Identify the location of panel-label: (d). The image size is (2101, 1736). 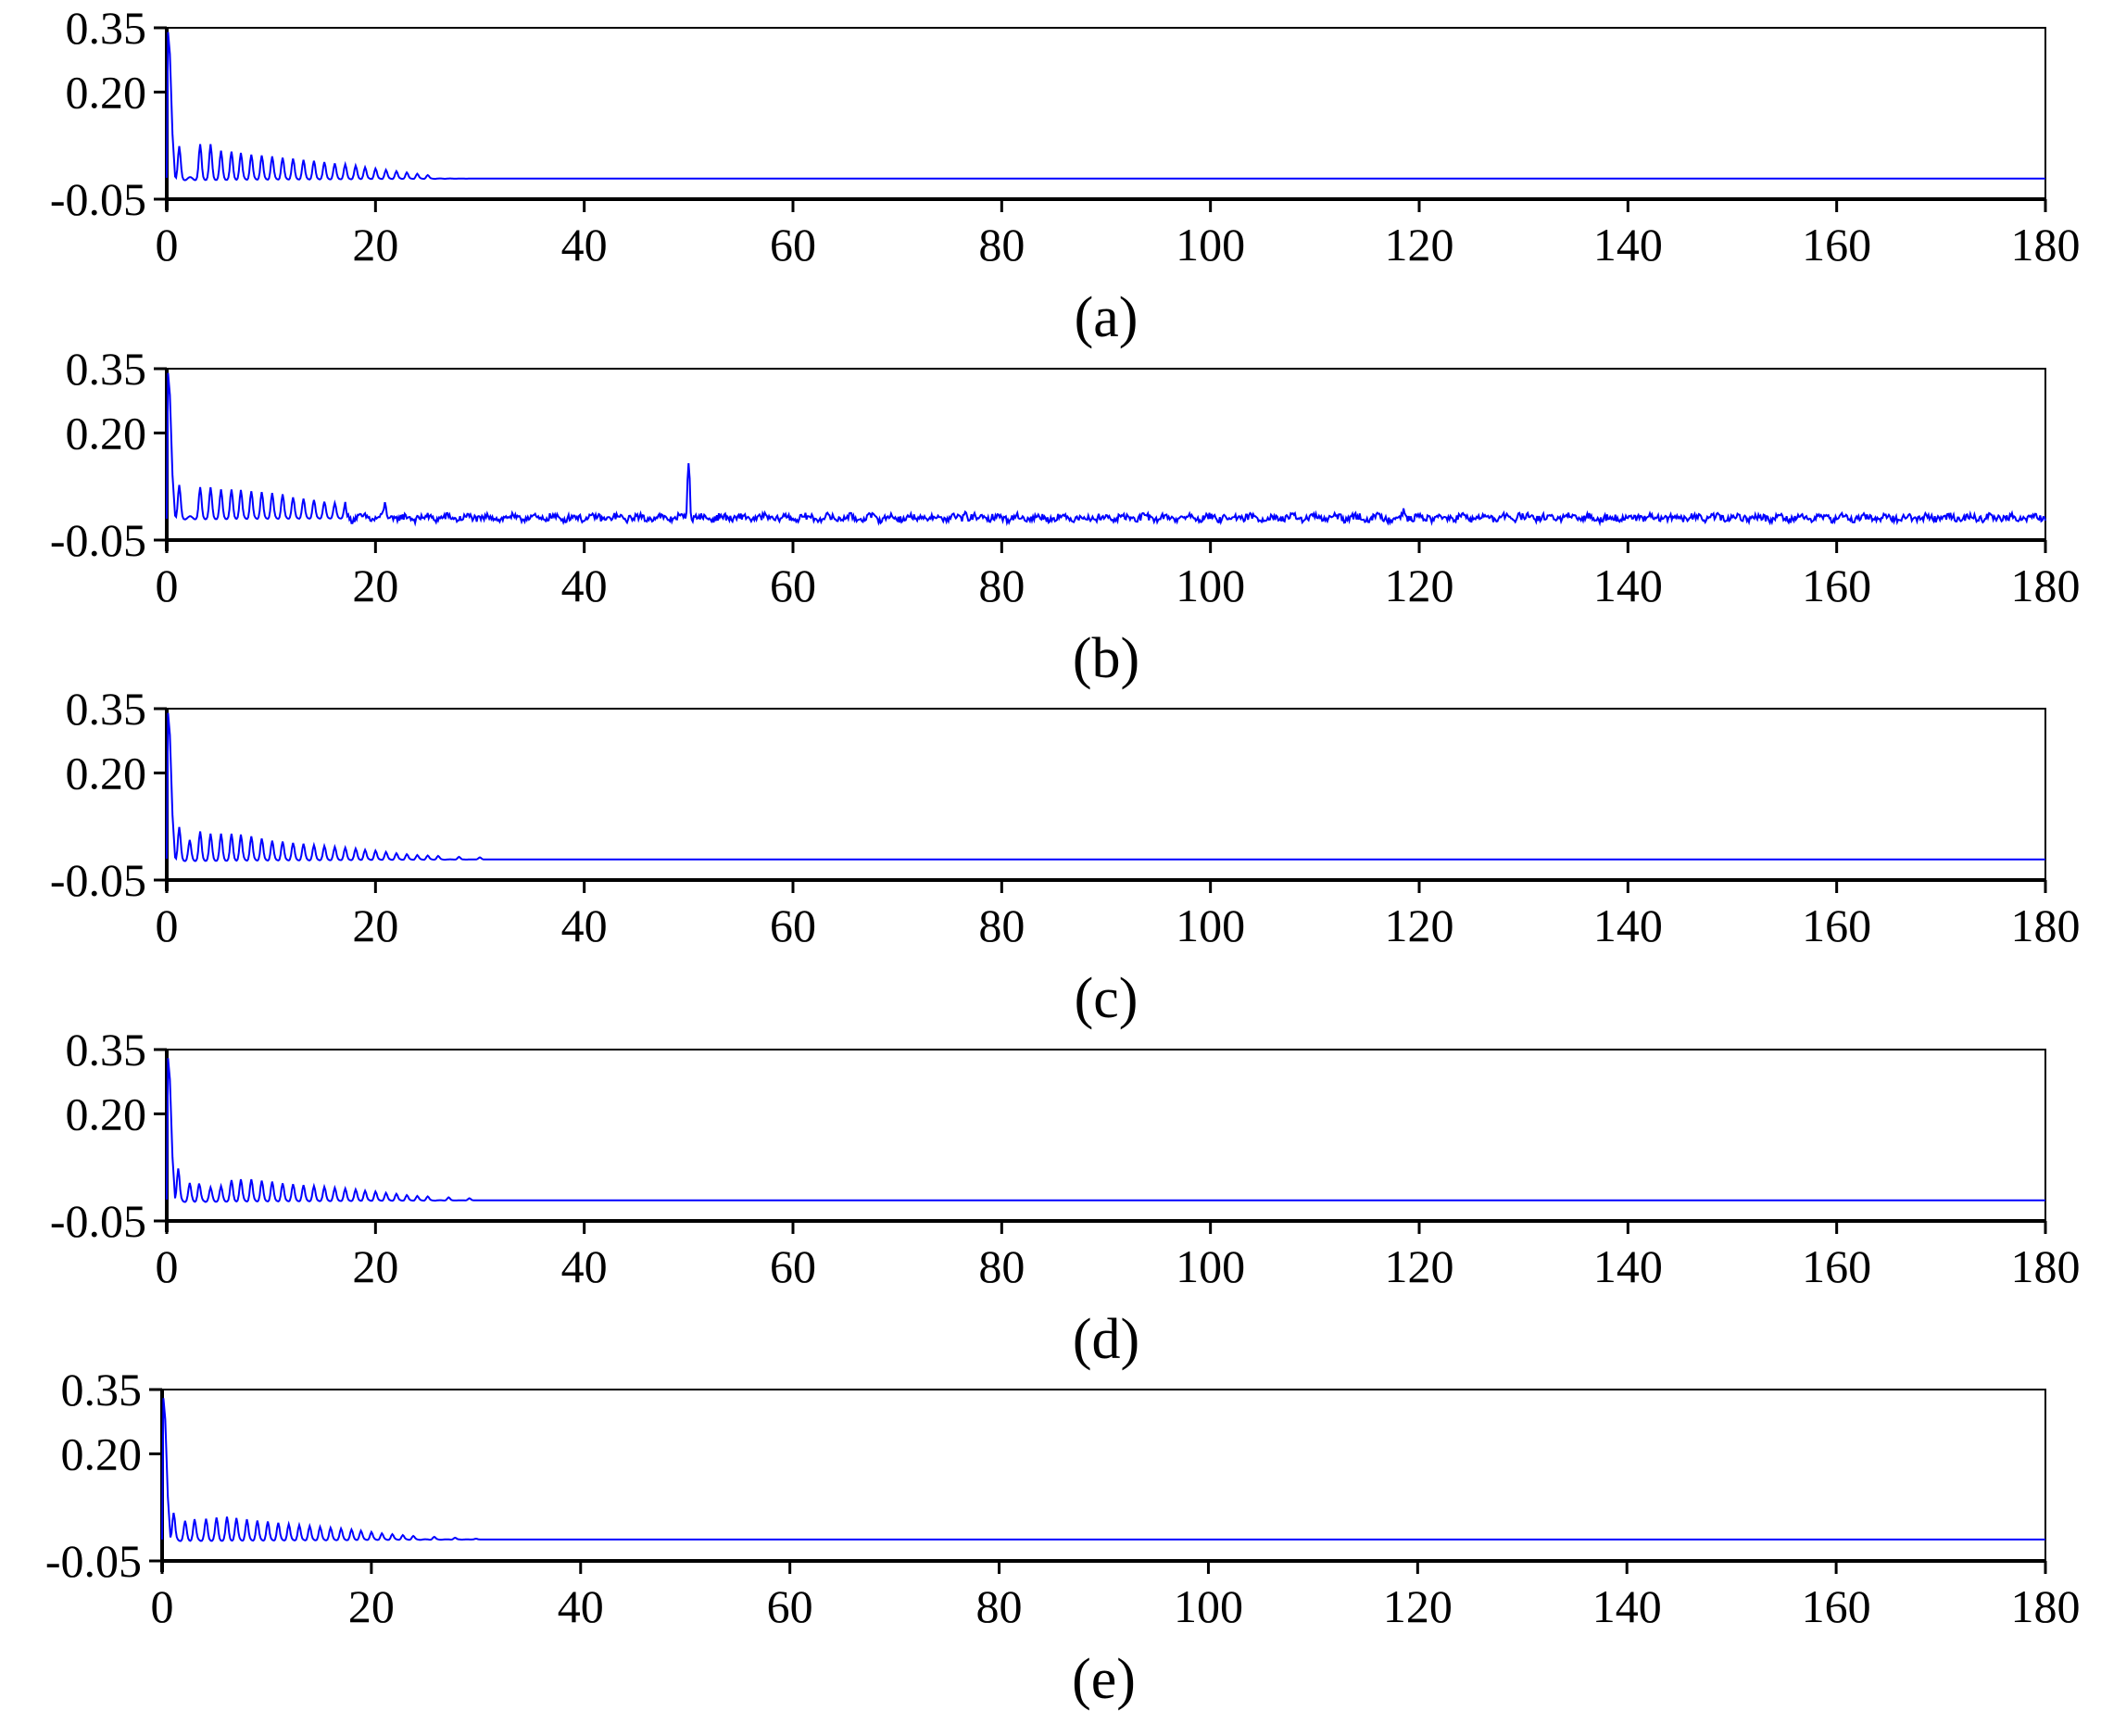
(1106, 1339).